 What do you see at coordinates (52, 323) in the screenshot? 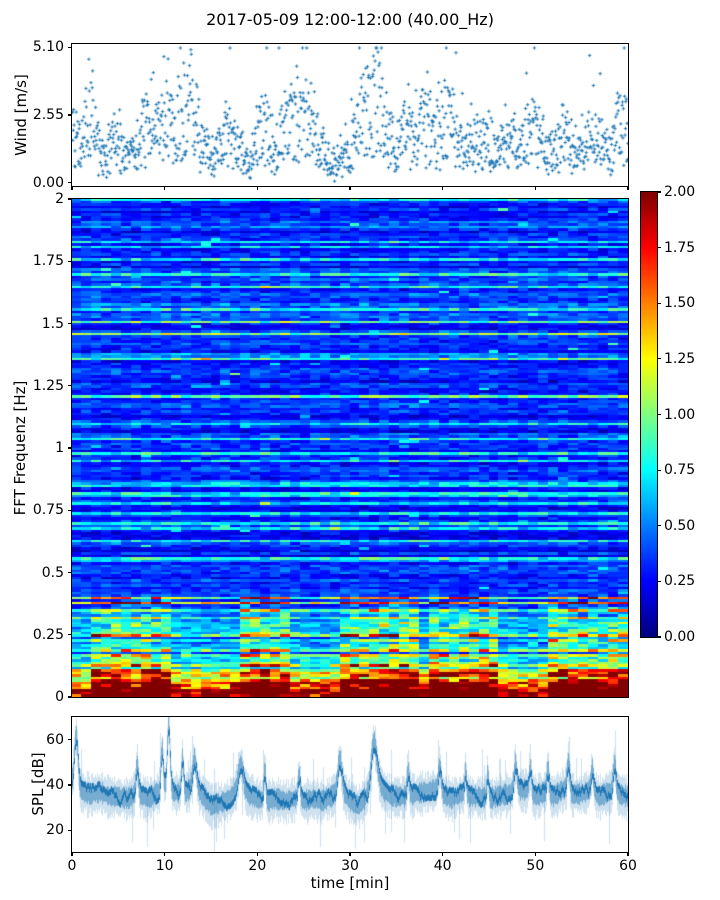
I see `spectrogram-y-tick-label: 1.5` at bounding box center [52, 323].